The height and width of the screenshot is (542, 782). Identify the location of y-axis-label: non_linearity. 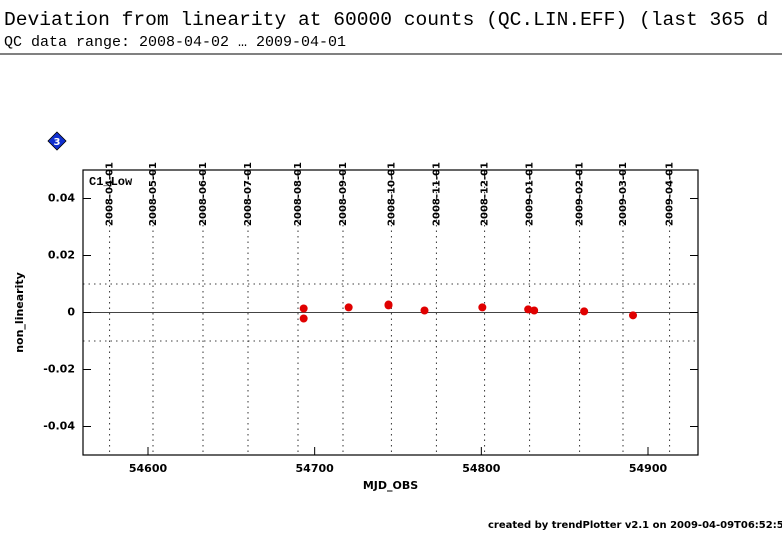
(19, 312).